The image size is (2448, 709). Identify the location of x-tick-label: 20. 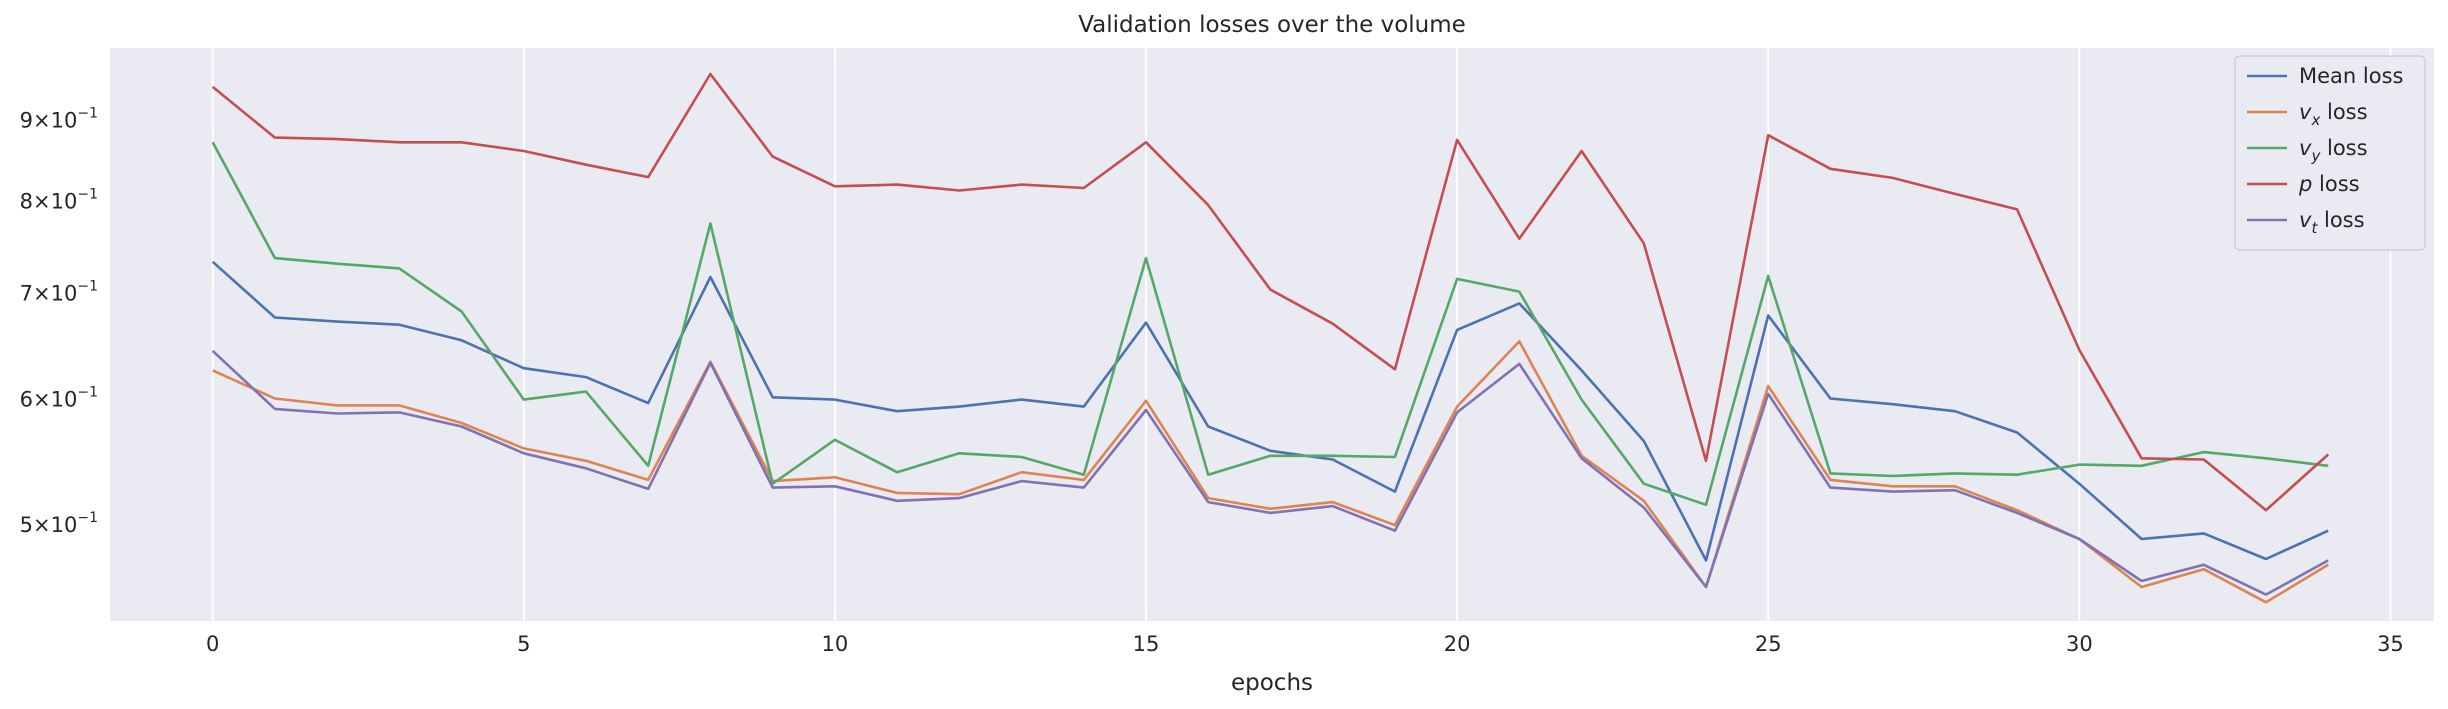
(1457, 644).